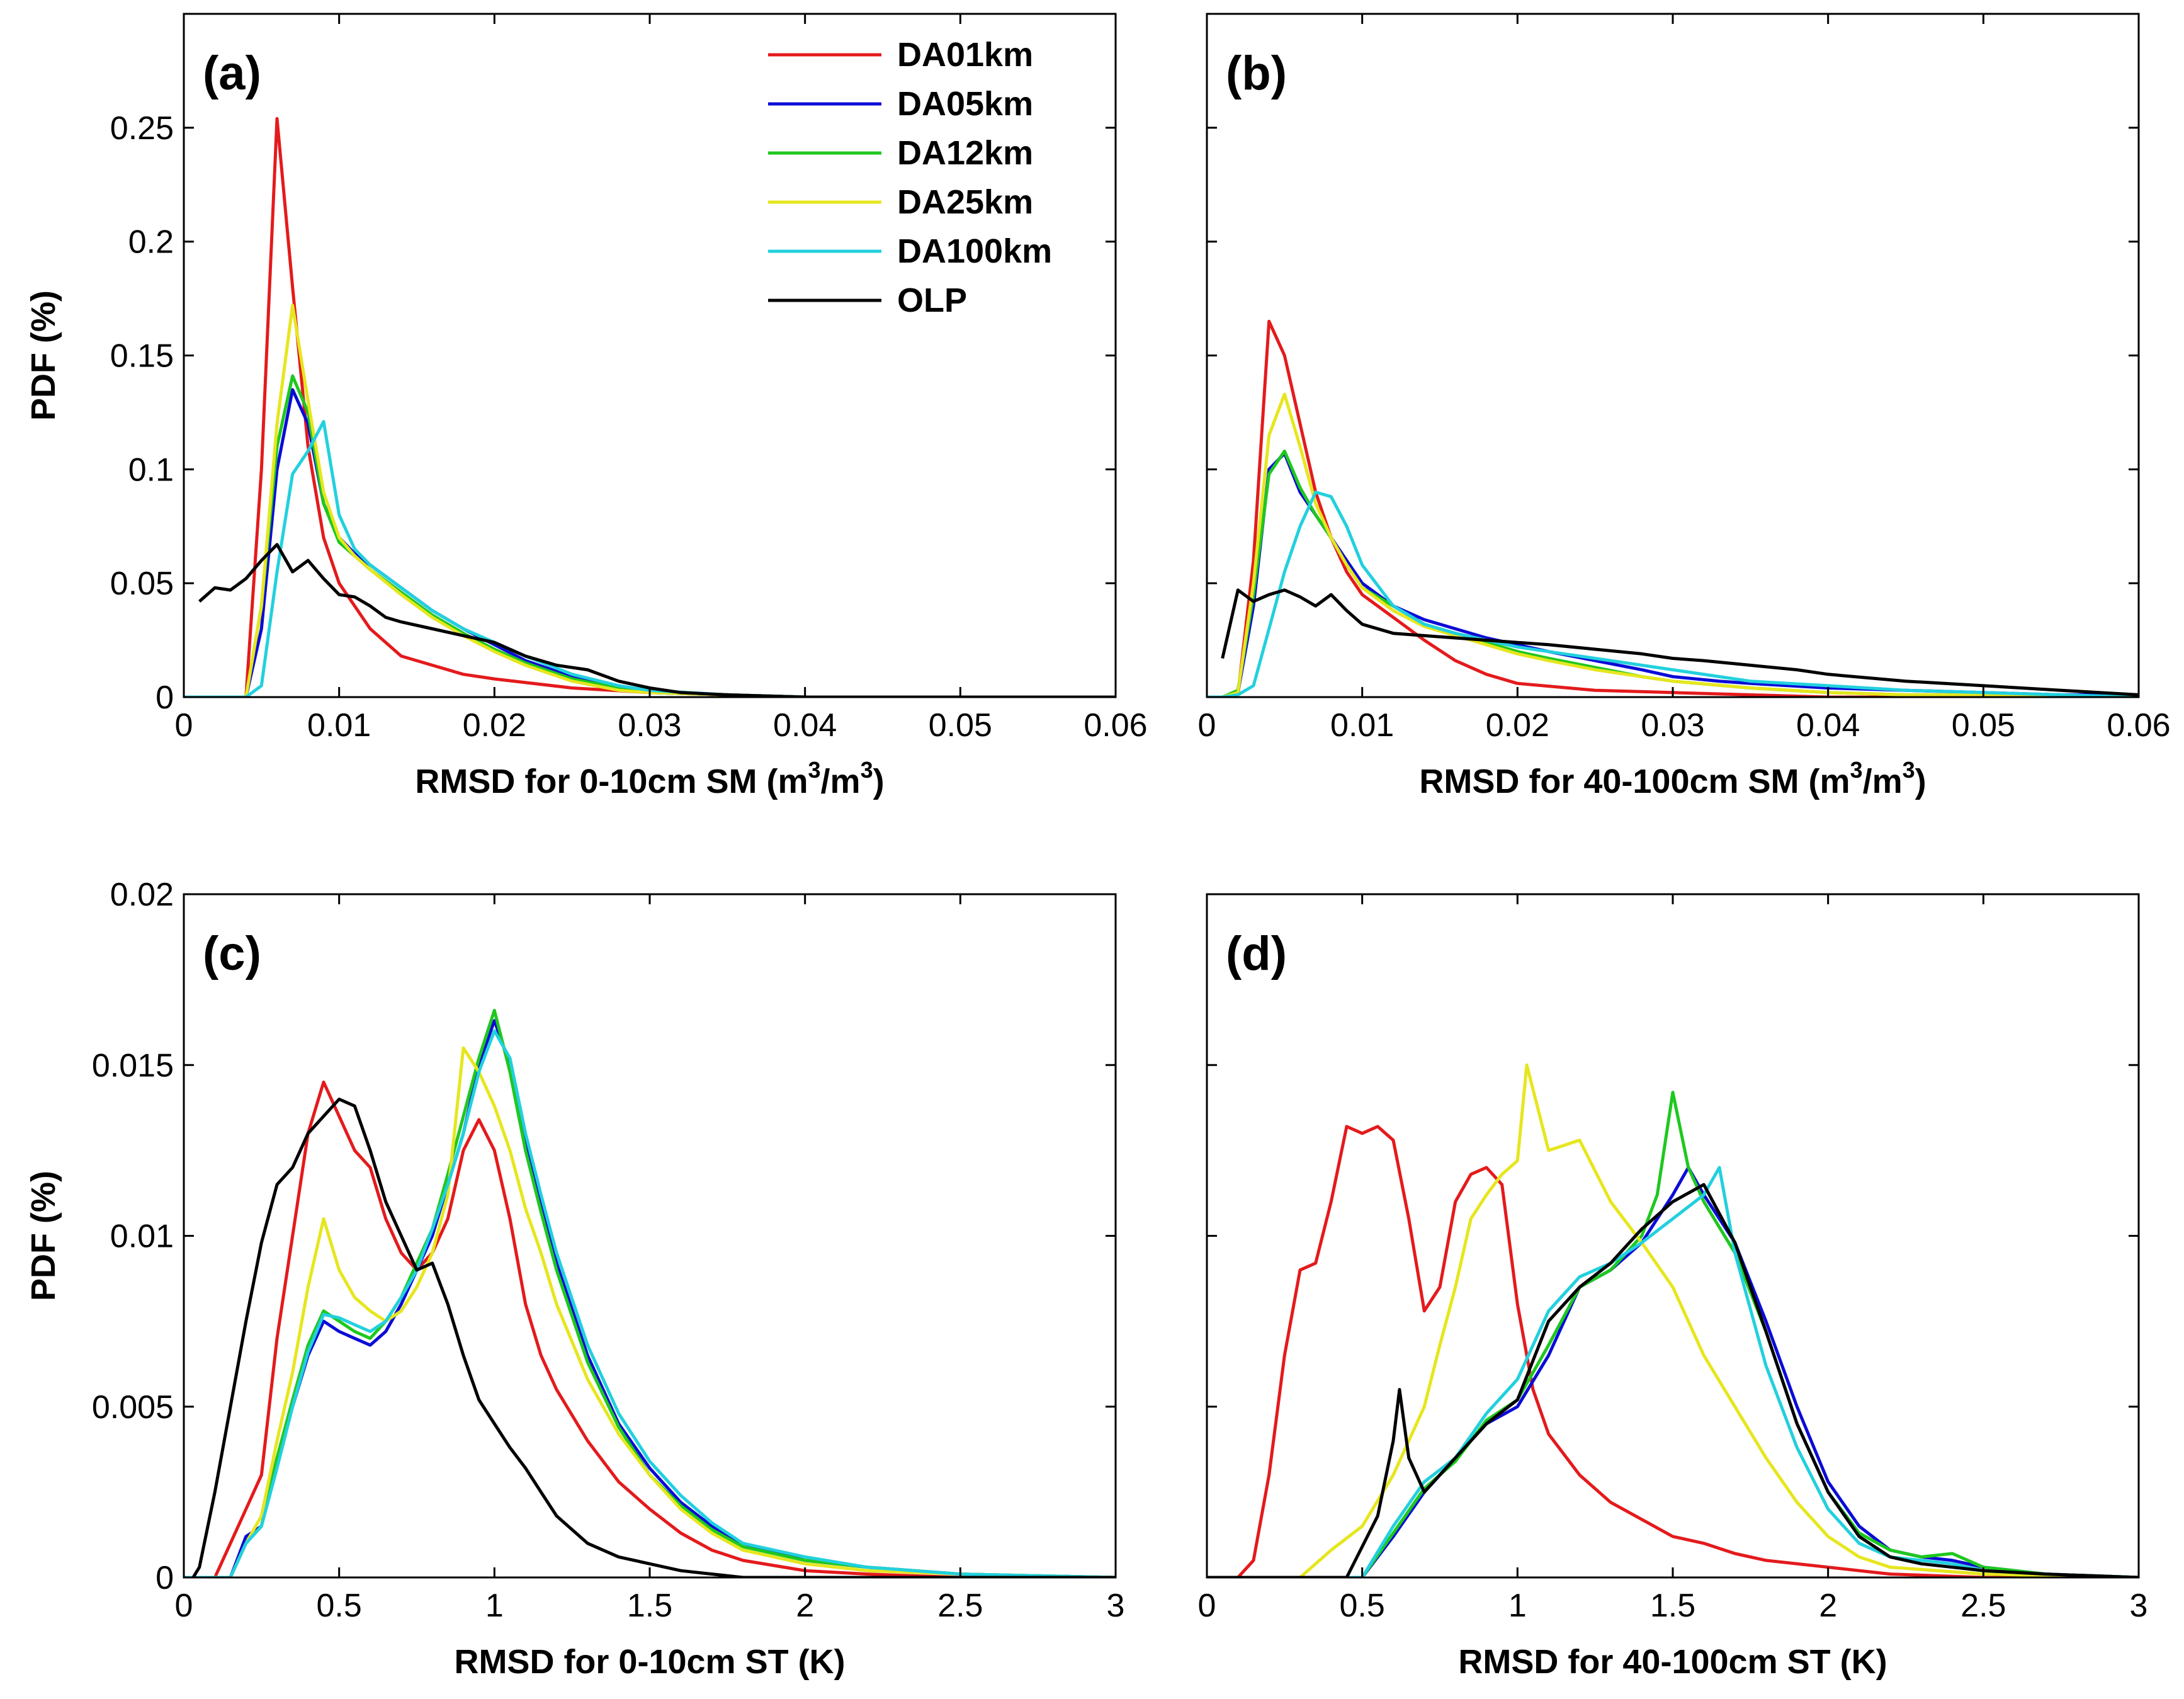 This screenshot has width=2184, height=1699. Describe the element at coordinates (232, 73) in the screenshot. I see `panel-label: (a)` at that location.